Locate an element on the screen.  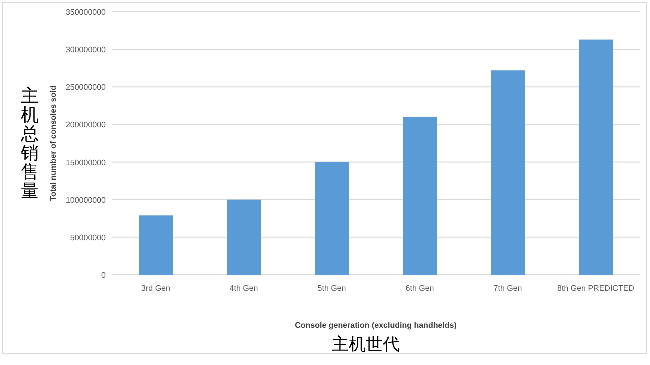
y-axis-title: Total number of consoles sold is located at coordinates (53, 144).